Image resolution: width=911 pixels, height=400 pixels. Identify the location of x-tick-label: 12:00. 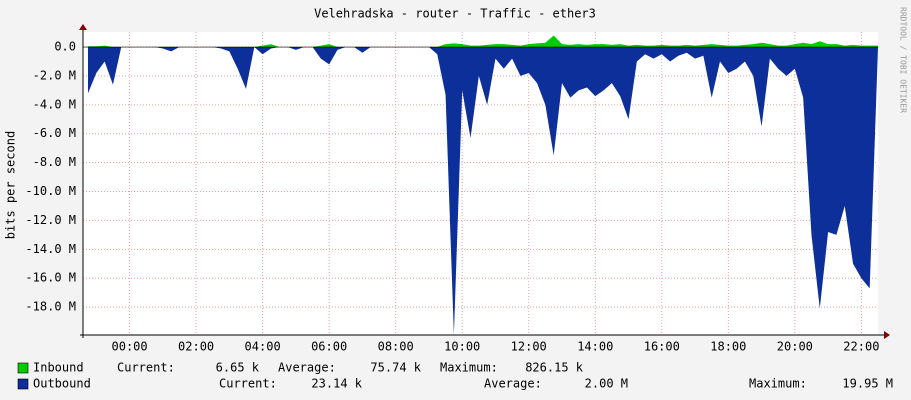
(529, 347).